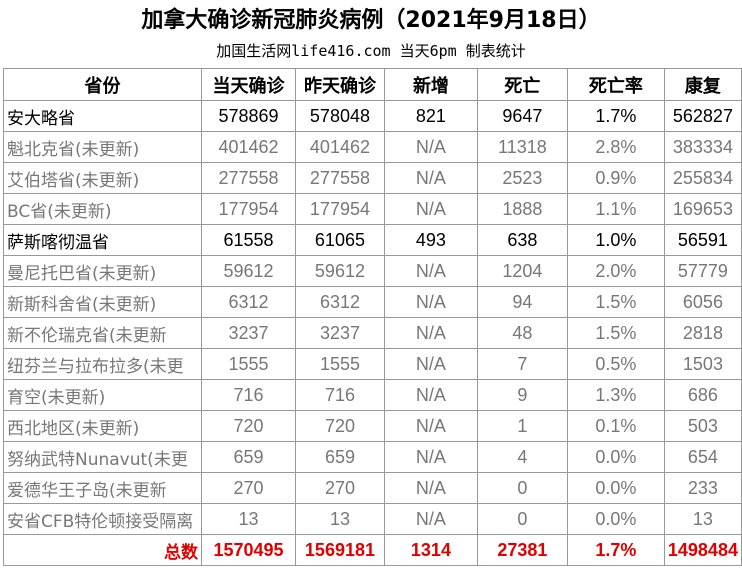  What do you see at coordinates (615, 116) in the screenshot?
I see `value-cell: 1.7%` at bounding box center [615, 116].